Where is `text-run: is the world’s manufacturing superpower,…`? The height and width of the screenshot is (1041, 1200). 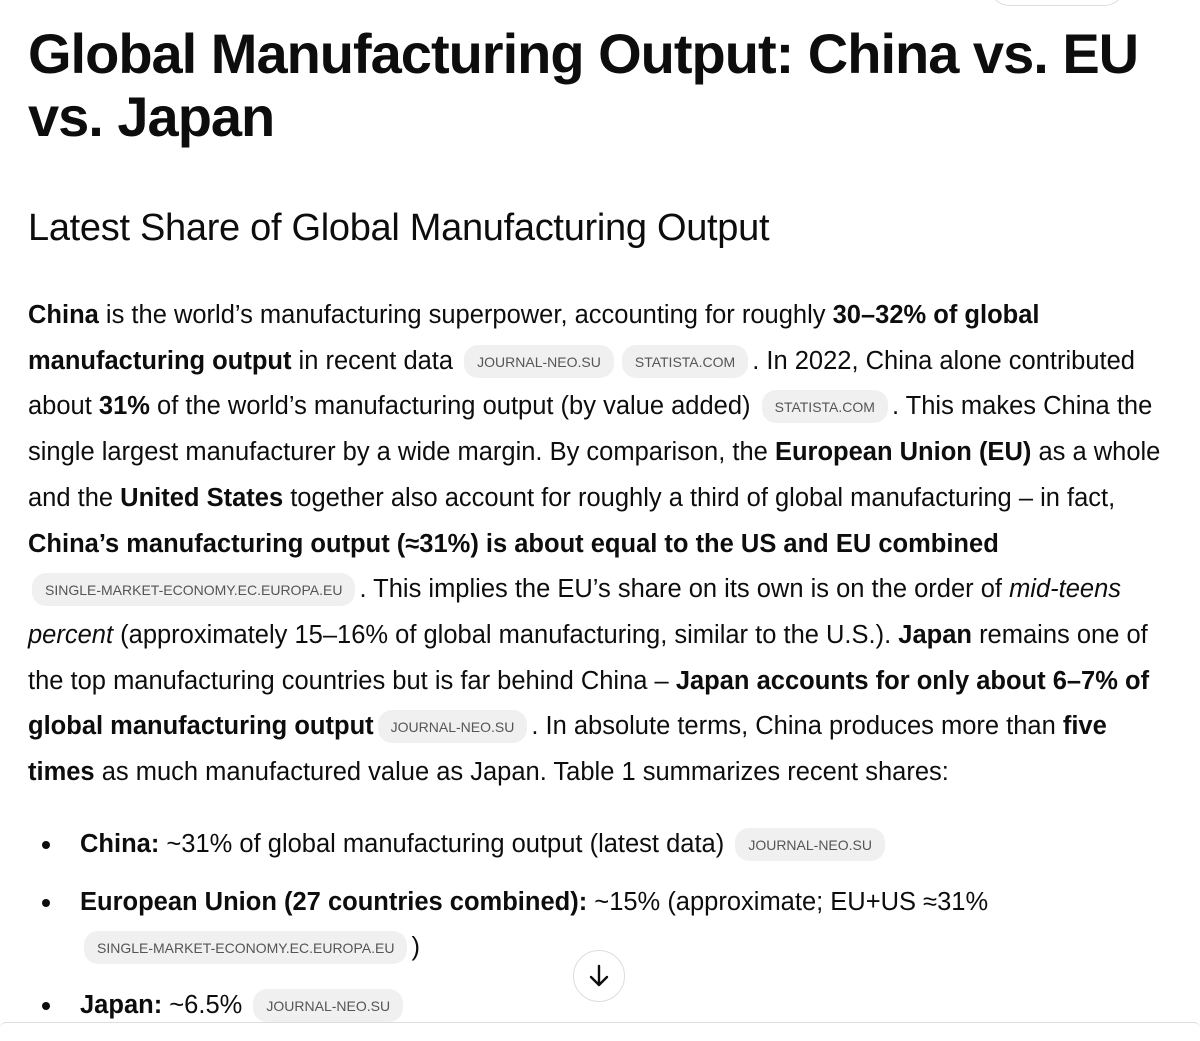 text-run: is the world’s manufacturing superpower,… is located at coordinates (465, 315).